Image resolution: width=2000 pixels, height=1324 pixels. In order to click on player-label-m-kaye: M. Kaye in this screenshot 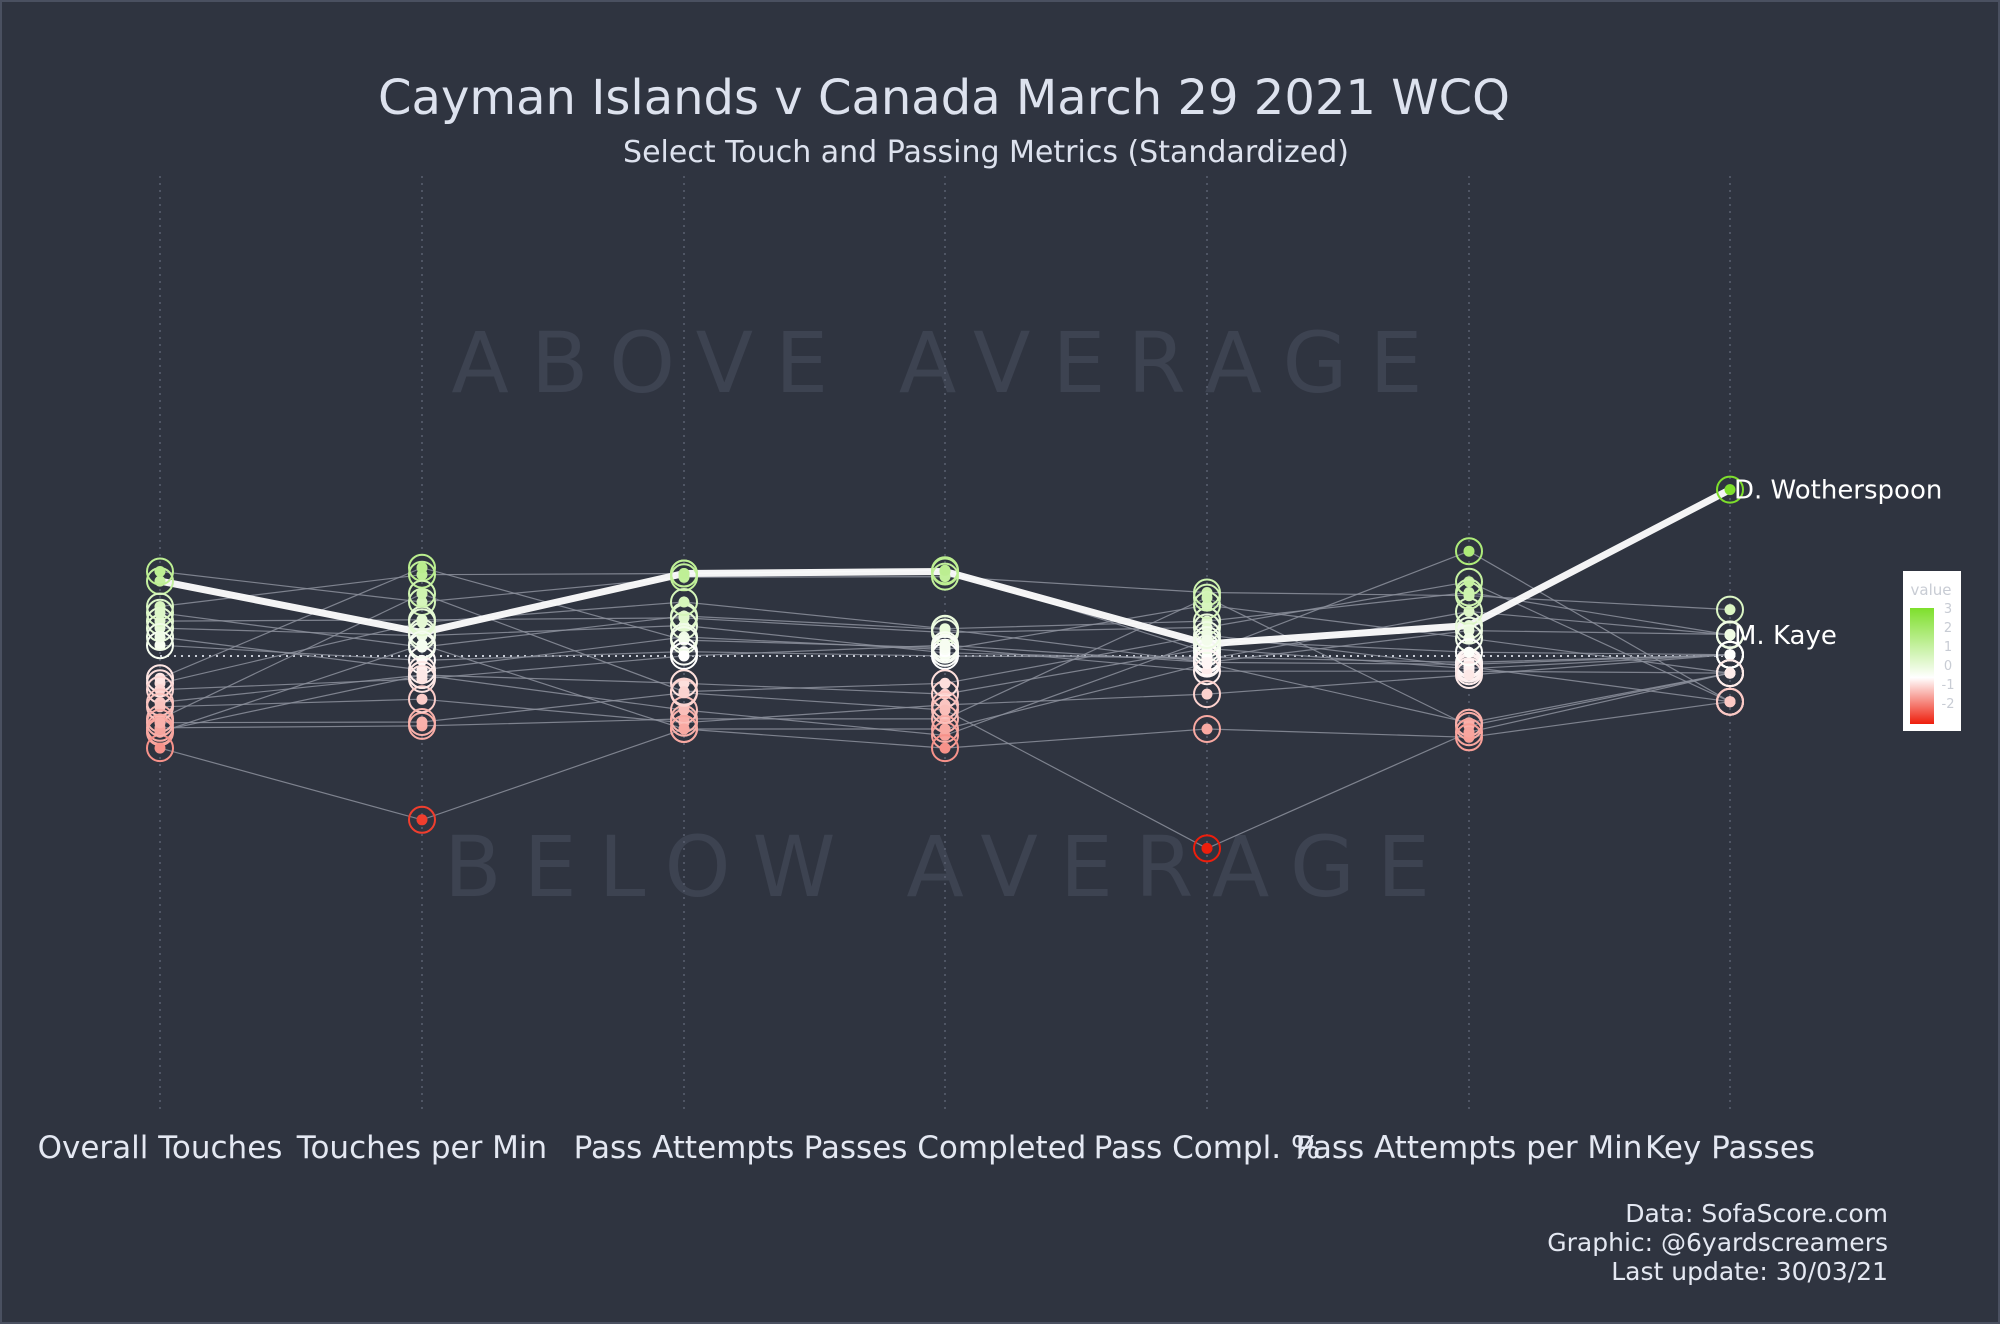, I will do `click(1785, 636)`.